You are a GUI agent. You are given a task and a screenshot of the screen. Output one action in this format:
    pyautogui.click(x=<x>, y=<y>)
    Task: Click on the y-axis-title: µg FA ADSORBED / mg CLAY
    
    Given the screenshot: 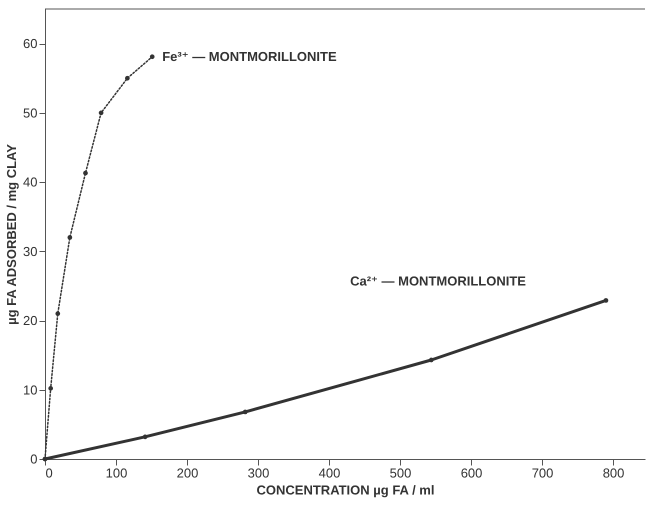 What is the action you would take?
    pyautogui.click(x=12, y=234)
    